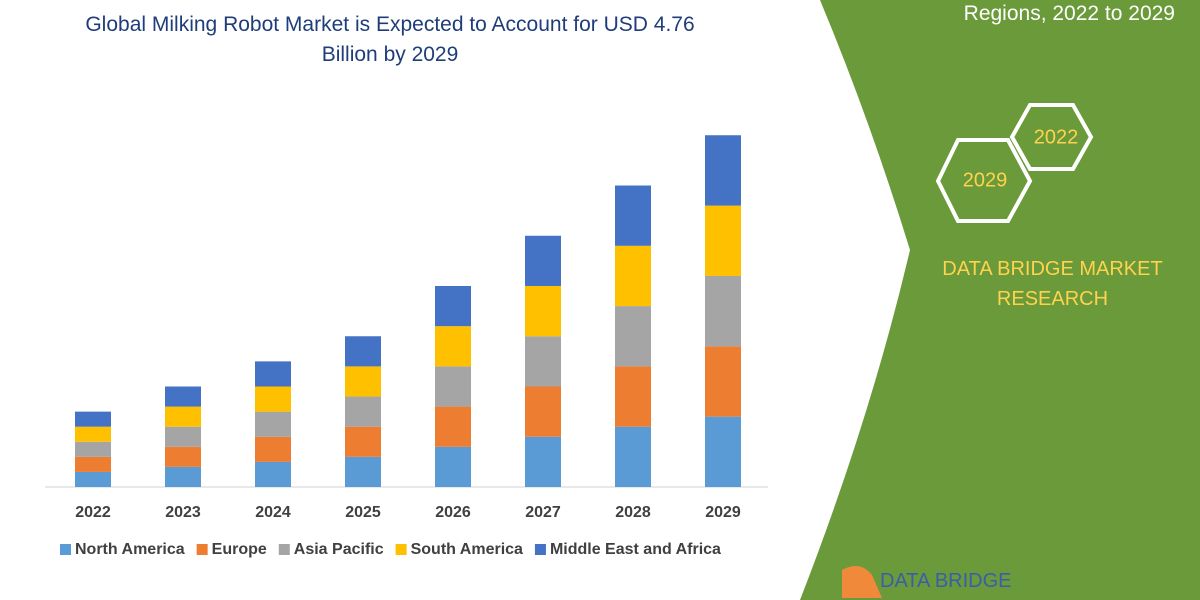 The image size is (1200, 600). I want to click on panel-header: Regions, 2022 to 2029, so click(1069, 13).